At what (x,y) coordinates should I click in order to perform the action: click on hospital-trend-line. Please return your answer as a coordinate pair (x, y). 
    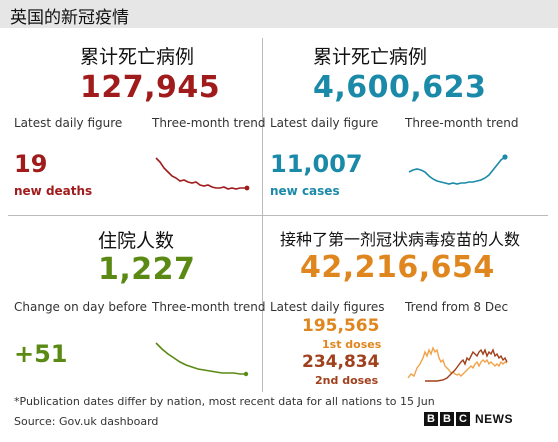
    Looking at the image, I should click on (200, 358).